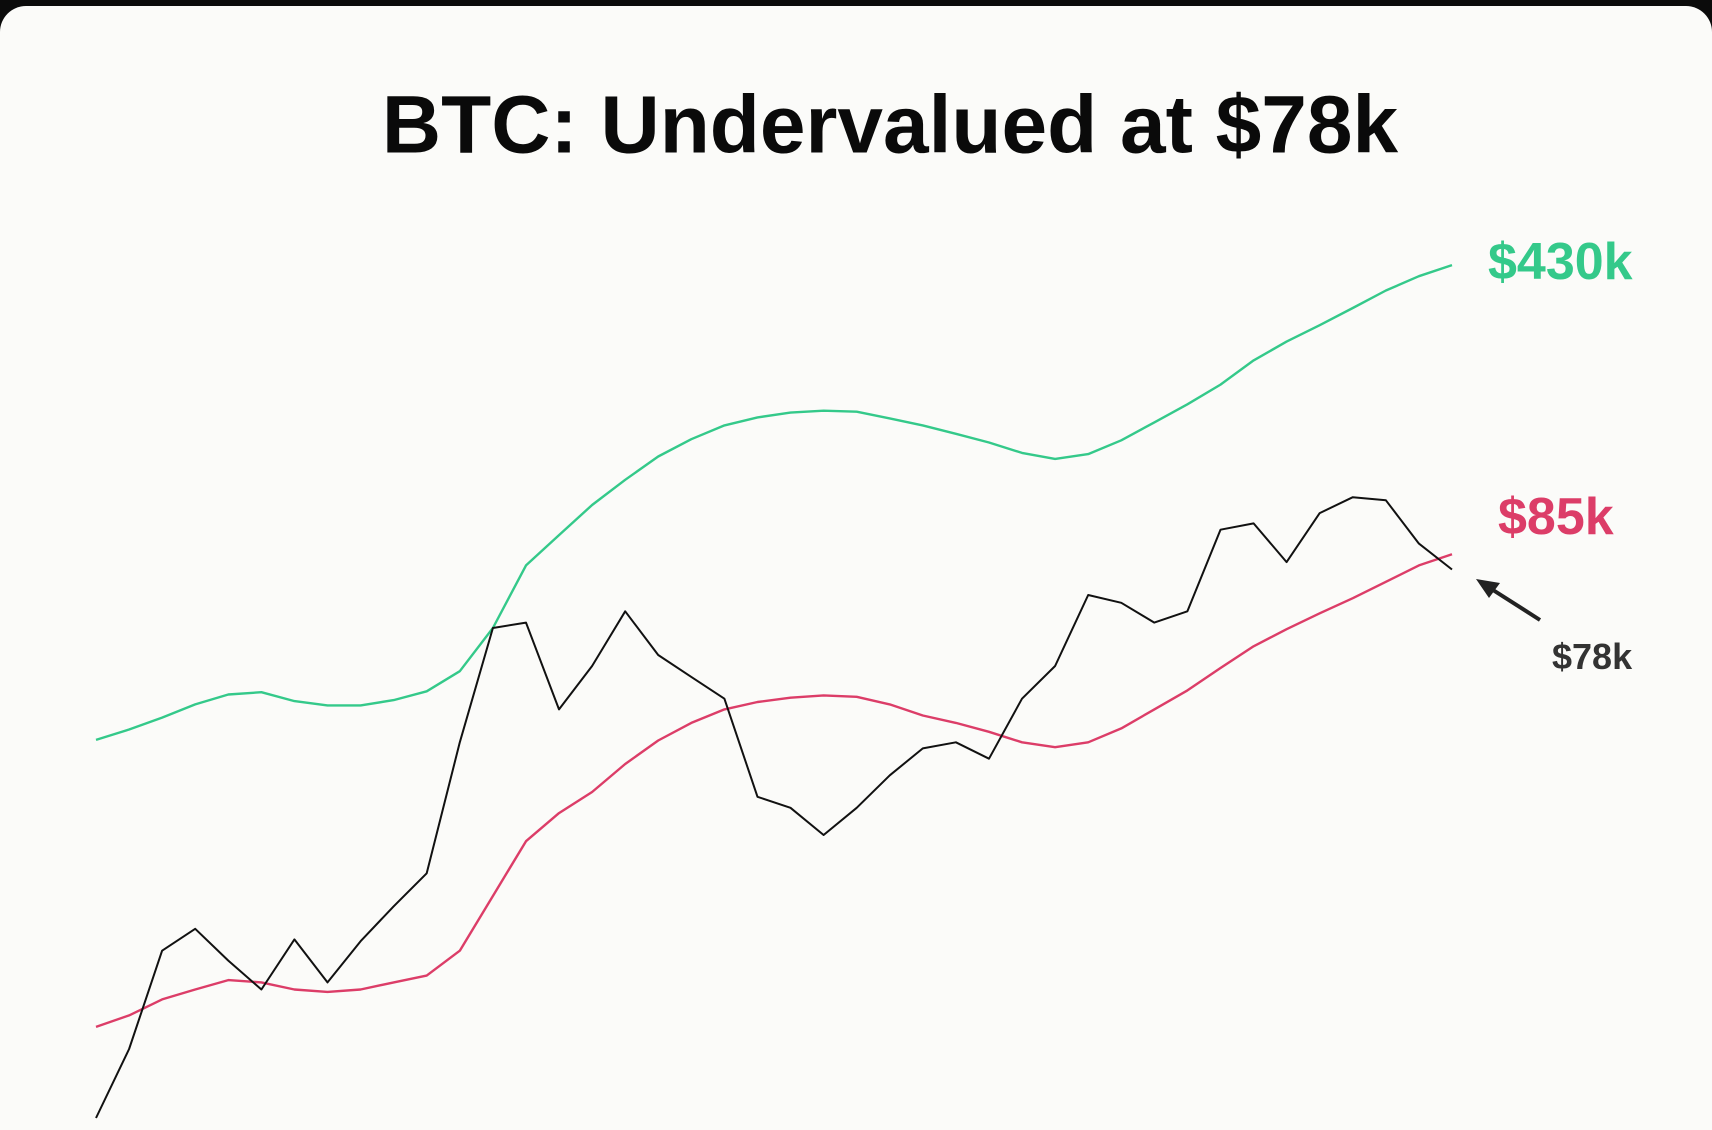 This screenshot has width=1712, height=1130. Describe the element at coordinates (1592, 656) in the screenshot. I see `value-label: $78k` at that location.